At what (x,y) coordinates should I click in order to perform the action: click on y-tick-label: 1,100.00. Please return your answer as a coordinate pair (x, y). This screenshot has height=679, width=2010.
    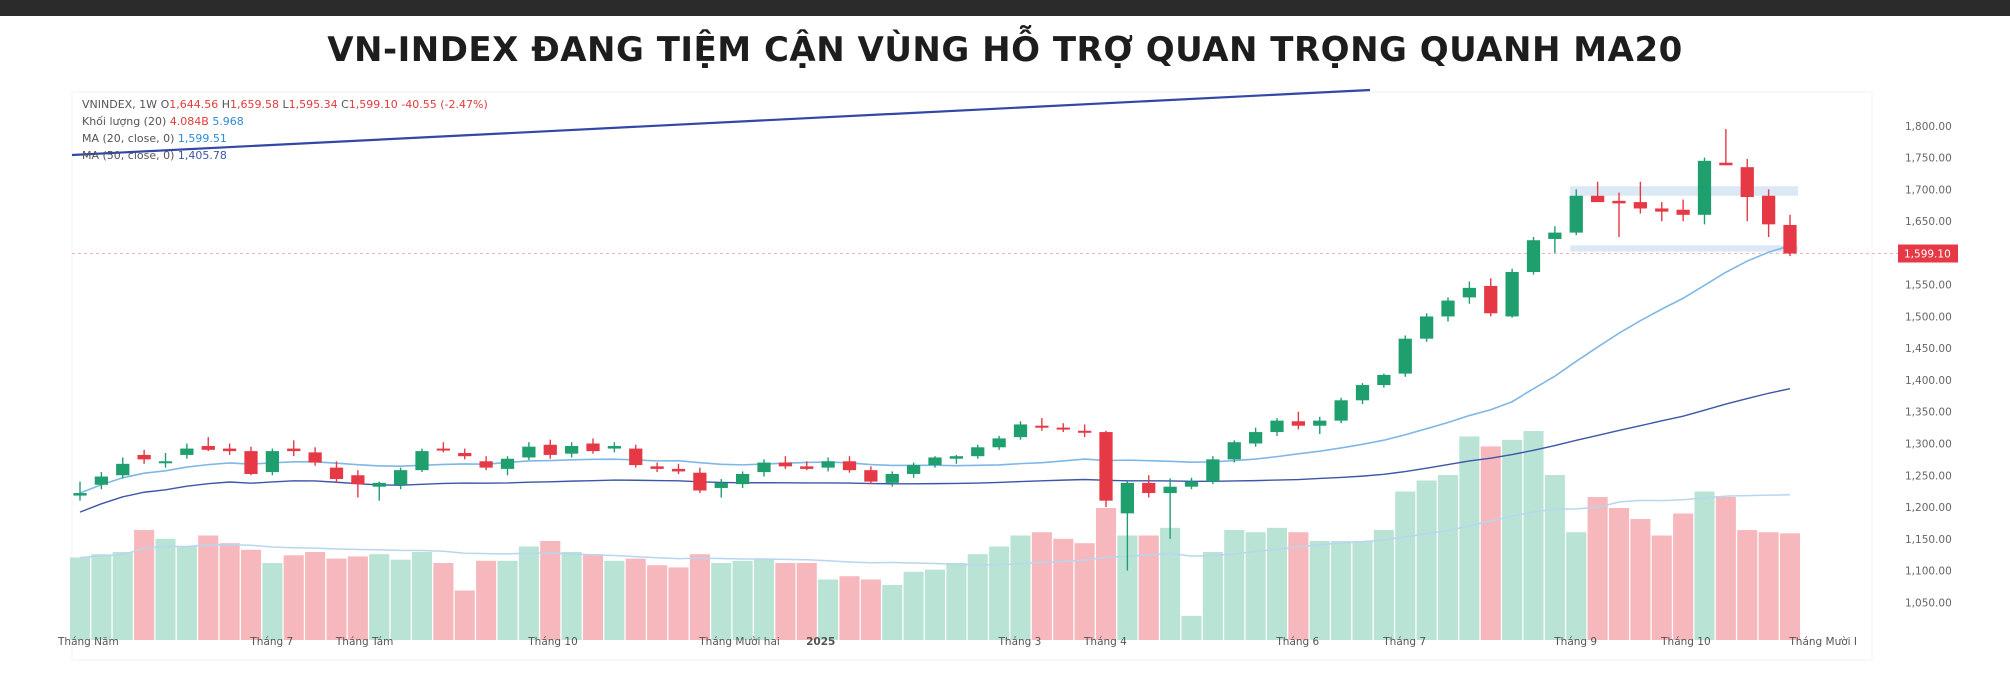
    Looking at the image, I should click on (1928, 572).